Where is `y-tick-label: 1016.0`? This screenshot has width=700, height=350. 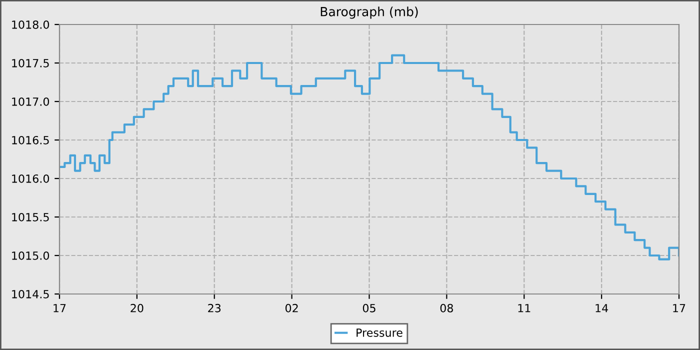
y-tick-label: 1016.0 is located at coordinates (31, 178).